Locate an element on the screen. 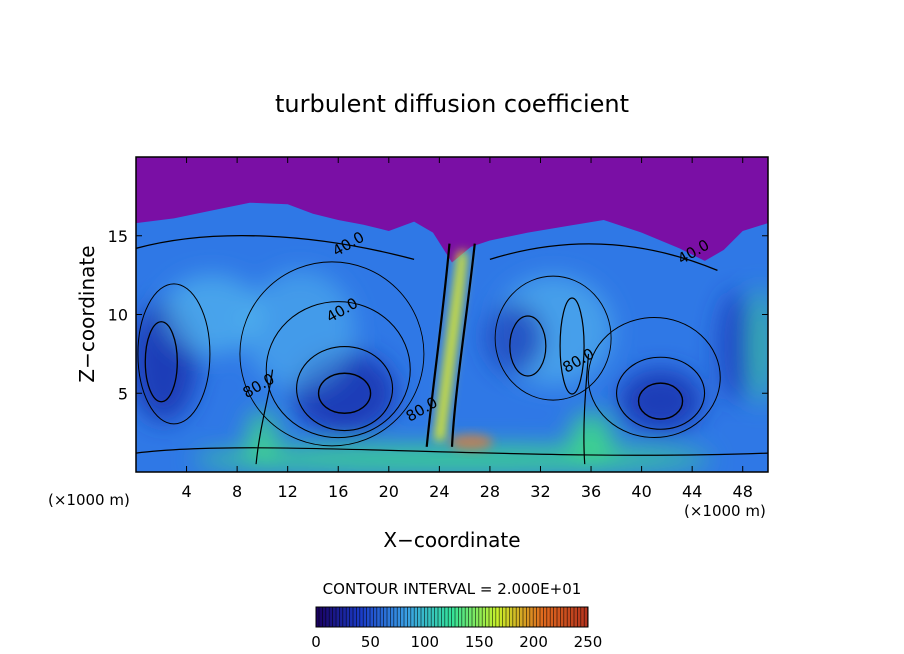  y-tick-label: 15 is located at coordinates (118, 236).